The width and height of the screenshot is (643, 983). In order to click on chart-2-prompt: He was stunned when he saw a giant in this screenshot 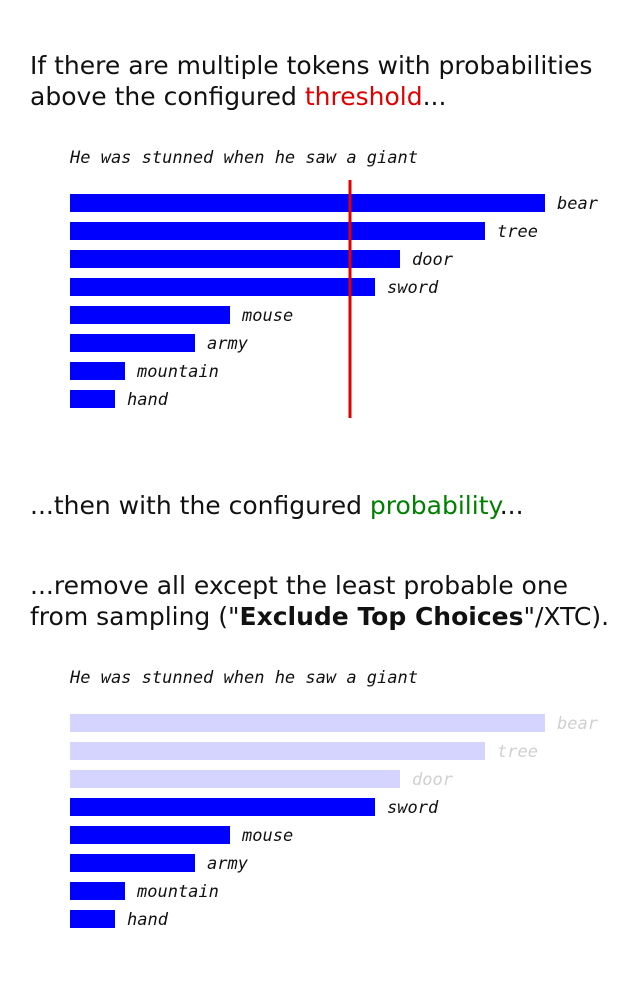, I will do `click(244, 678)`.